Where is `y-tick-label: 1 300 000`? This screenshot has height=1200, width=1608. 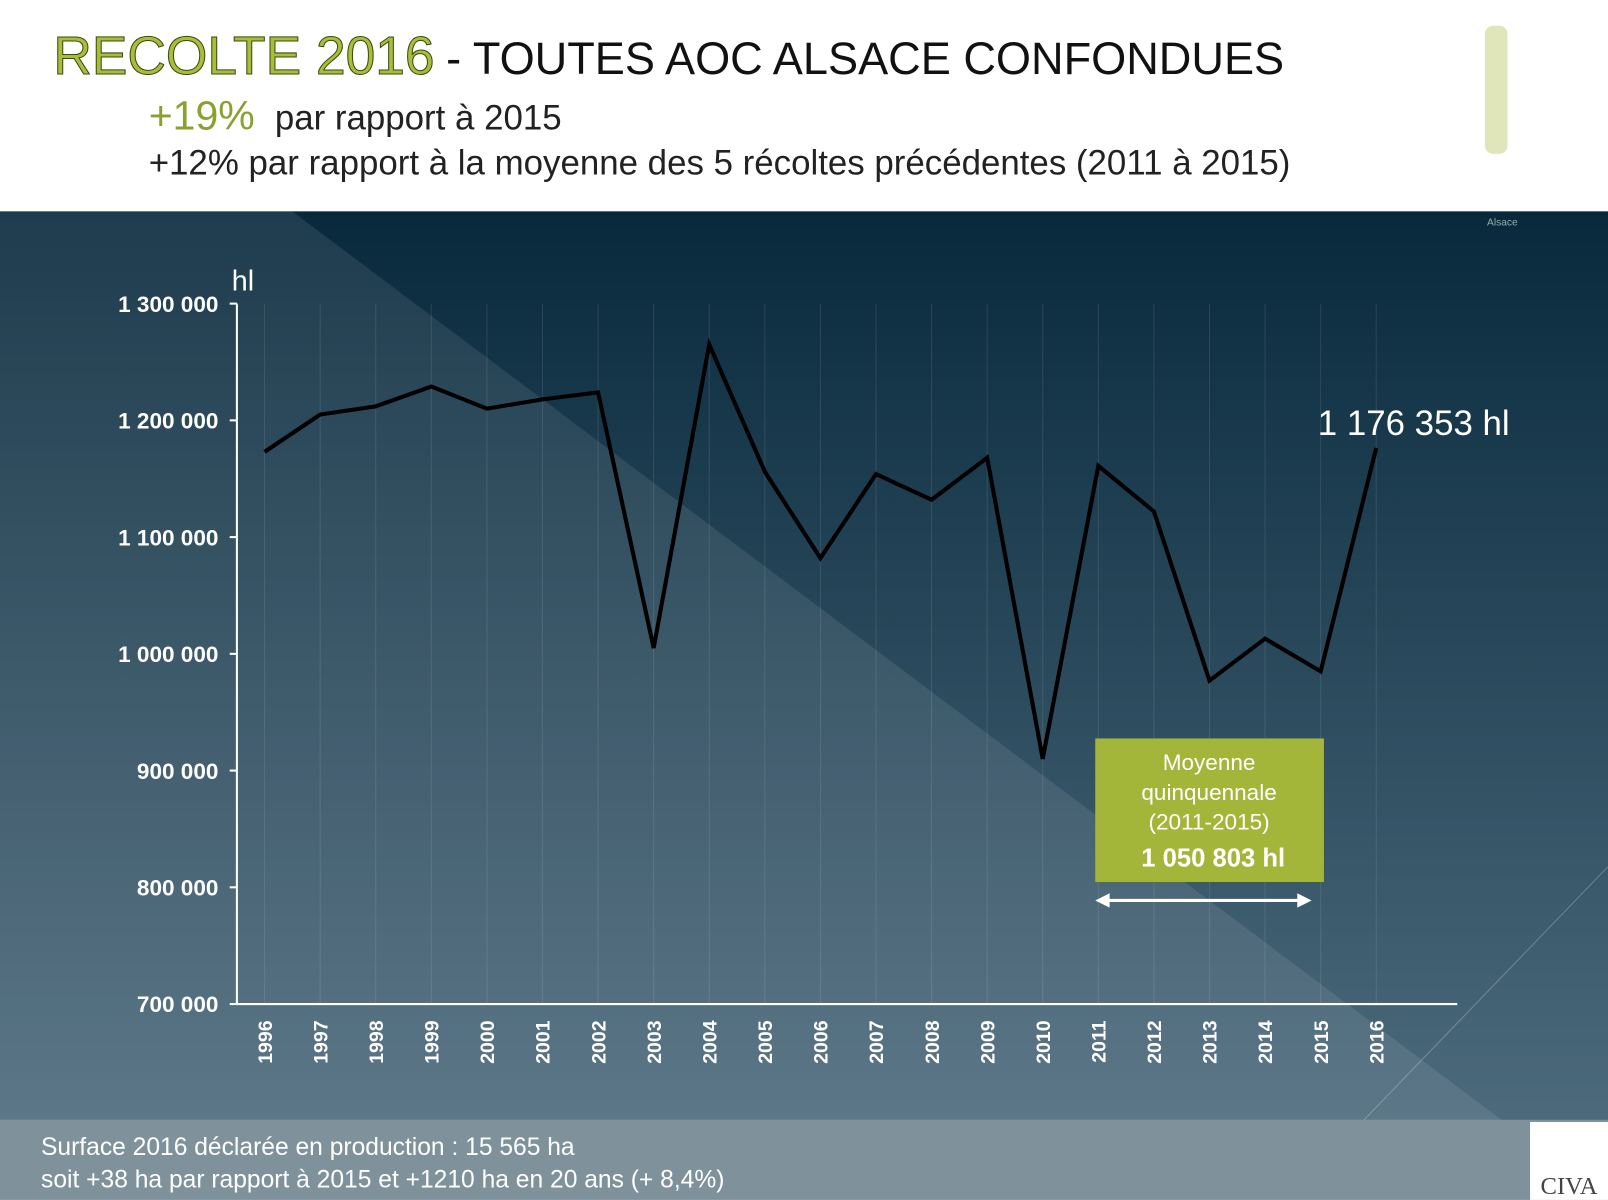 y-tick-label: 1 300 000 is located at coordinates (168, 304).